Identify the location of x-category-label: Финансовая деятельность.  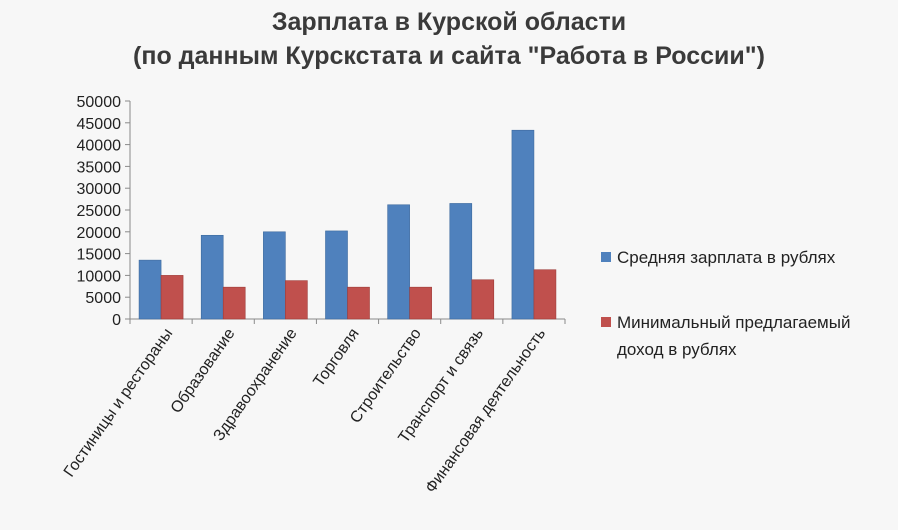
(486, 411).